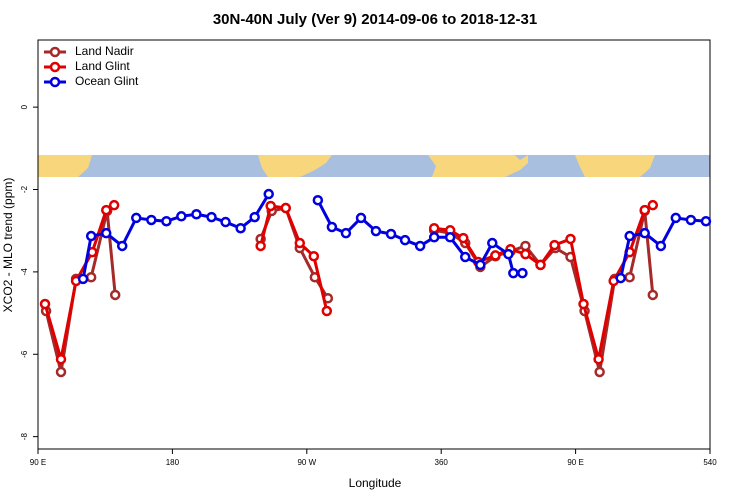 This screenshot has width=750, height=500. What do you see at coordinates (306, 462) in the screenshot?
I see `x-tick-label: 90 W` at bounding box center [306, 462].